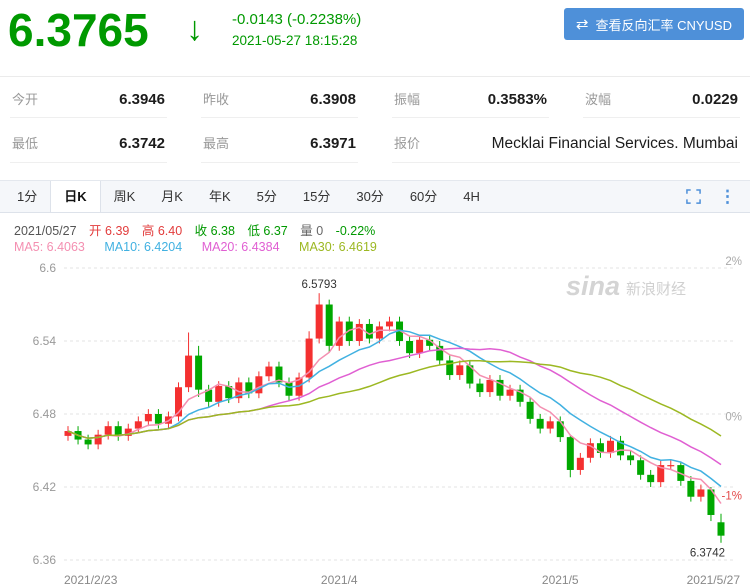 The image size is (750, 588). I want to click on svg-text: 2021/4, so click(339, 580).